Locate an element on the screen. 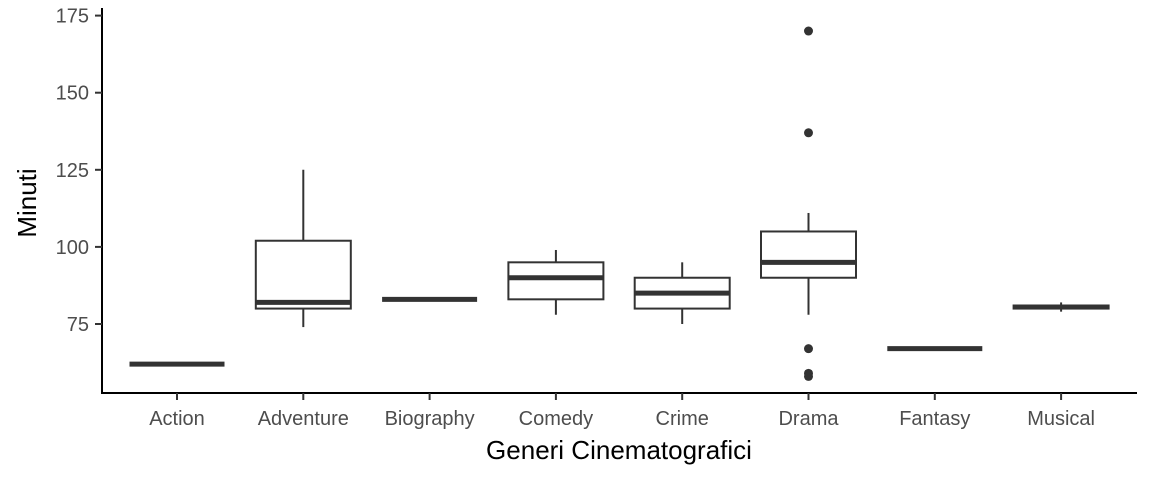 Image resolution: width=1152 pixels, height=480 pixels. x-tick-label: Fantasy is located at coordinates (934, 419).